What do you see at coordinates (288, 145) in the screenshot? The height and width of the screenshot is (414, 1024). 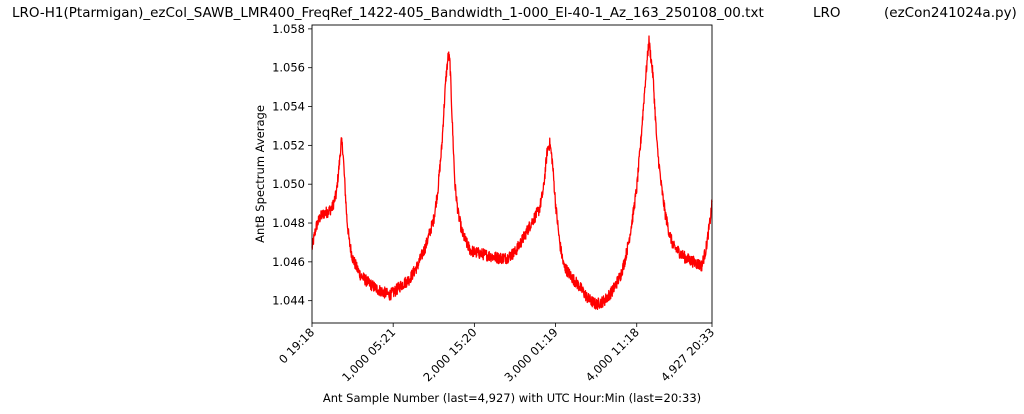 I see `y-tick-label: 1.052` at bounding box center [288, 145].